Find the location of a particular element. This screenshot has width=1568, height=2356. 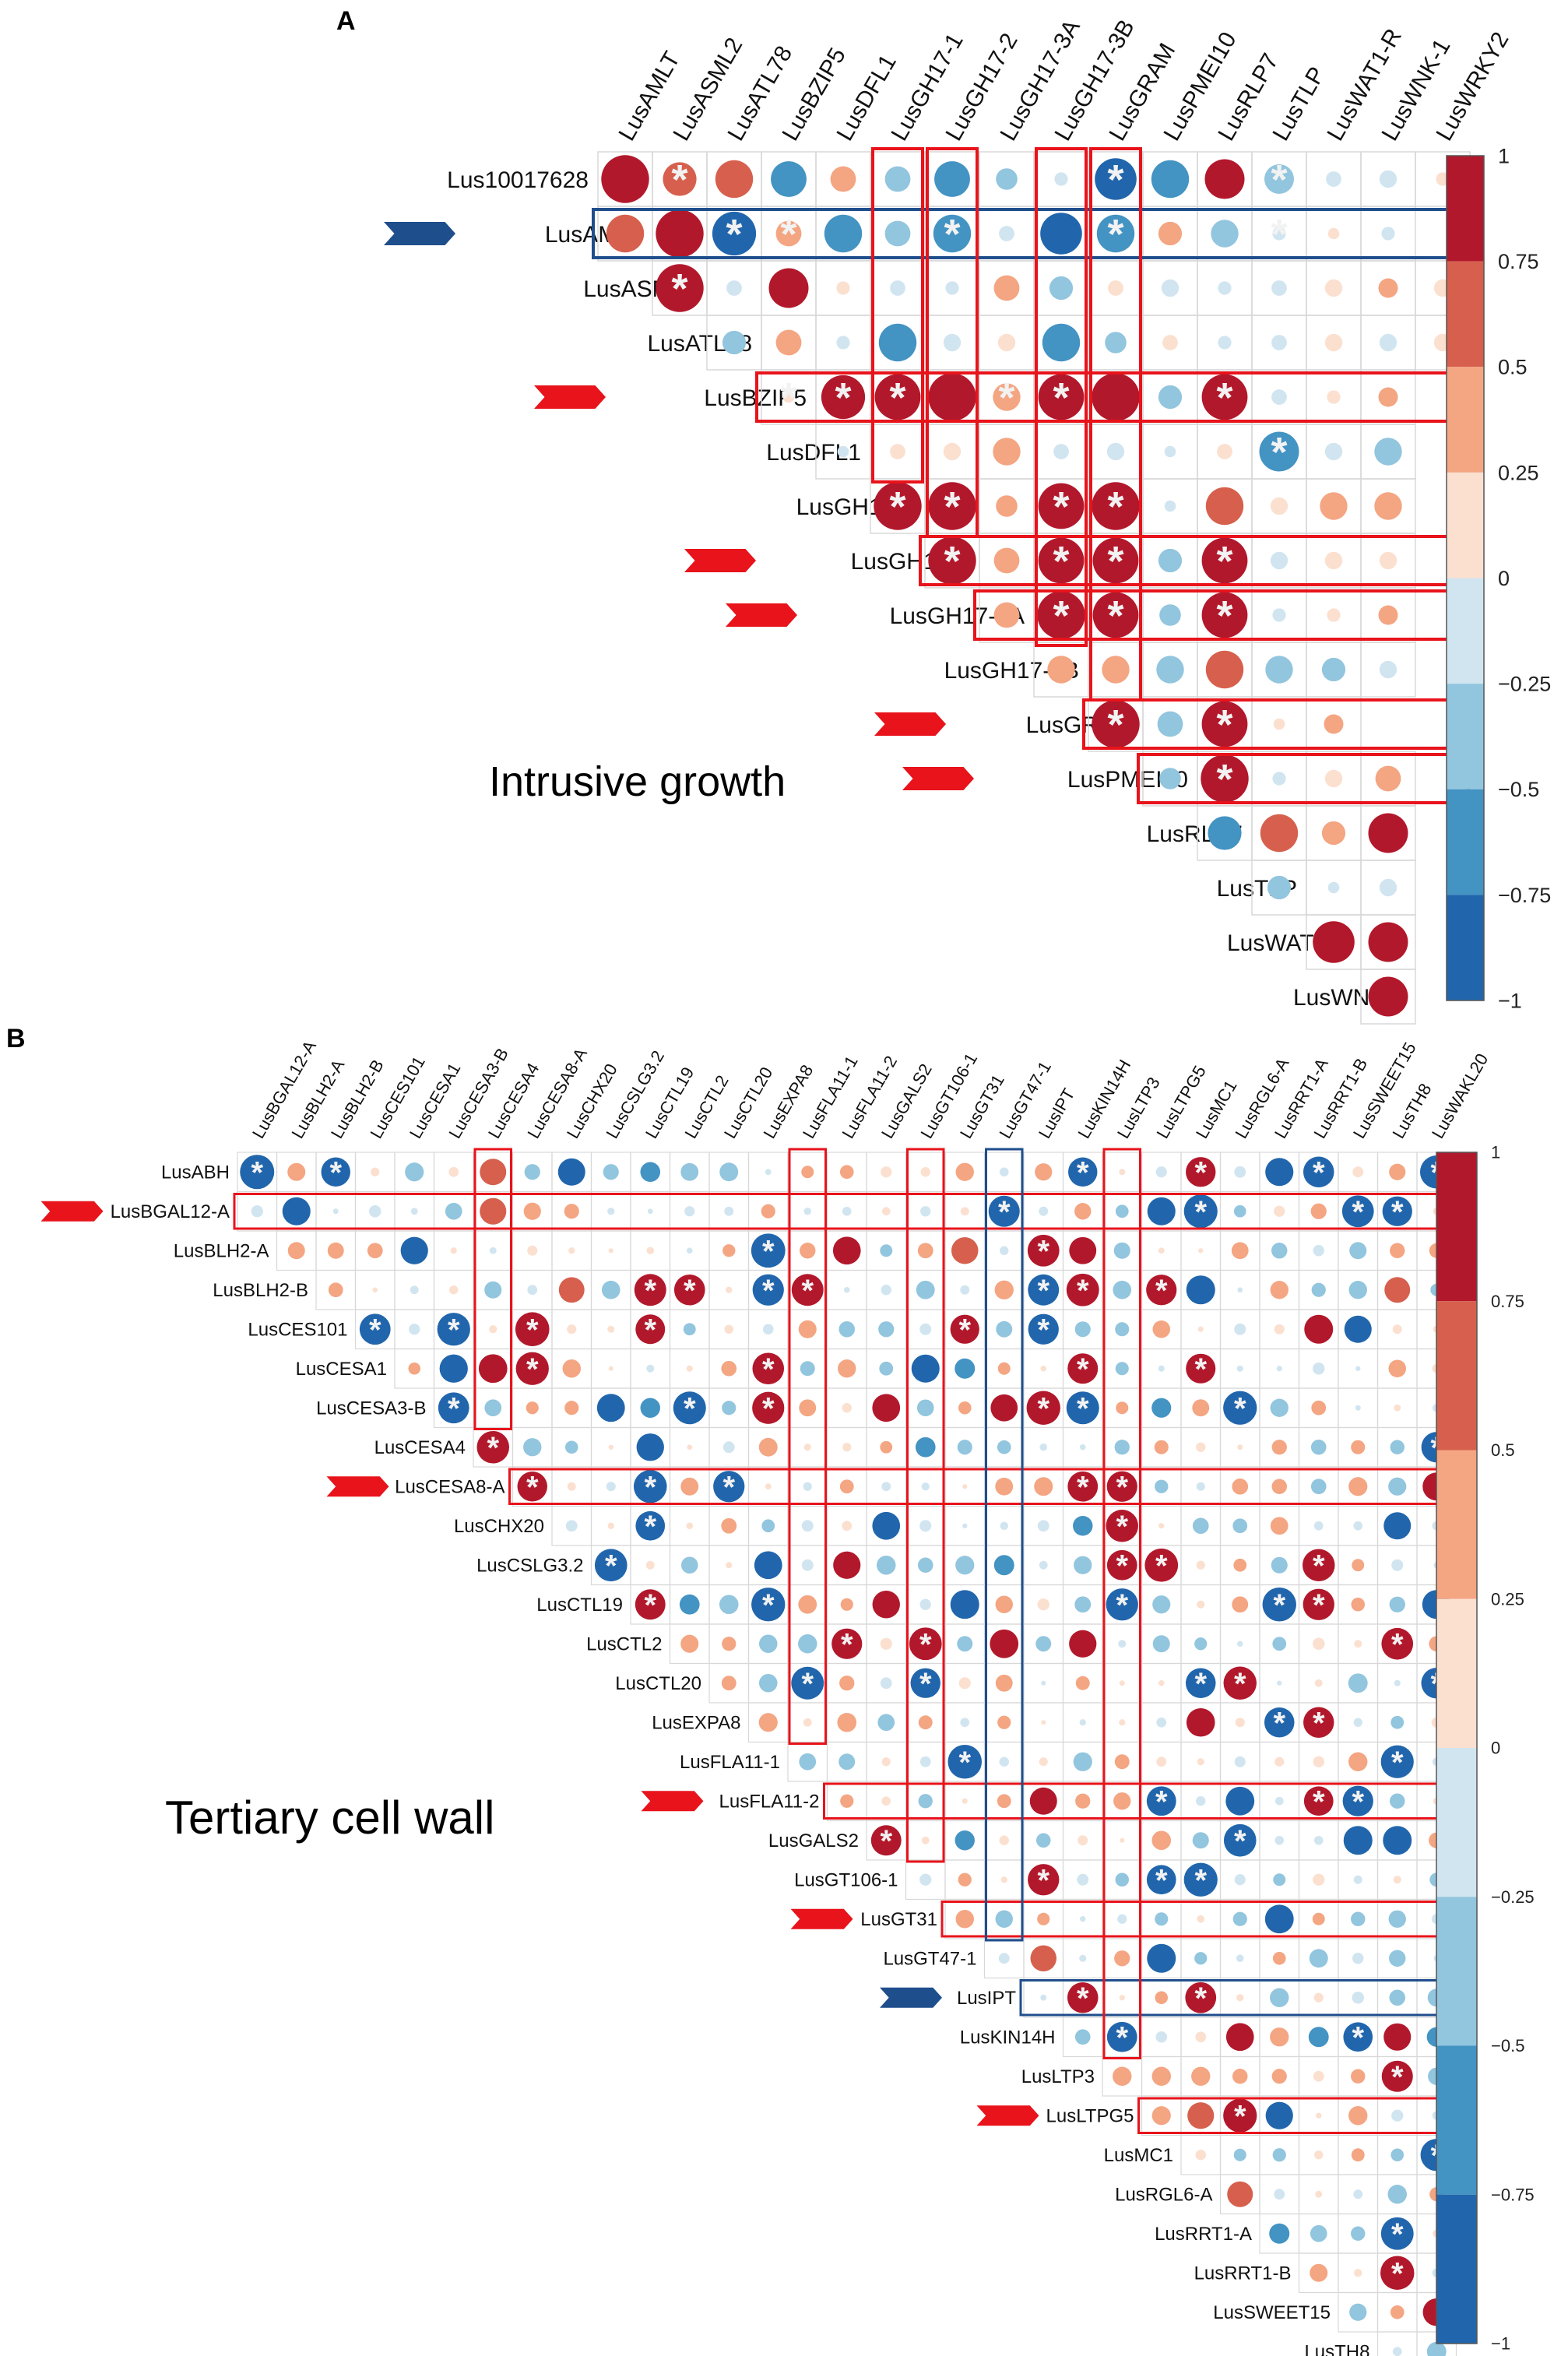

panel-b-row-label: LusCESA3-B is located at coordinates (371, 1408).